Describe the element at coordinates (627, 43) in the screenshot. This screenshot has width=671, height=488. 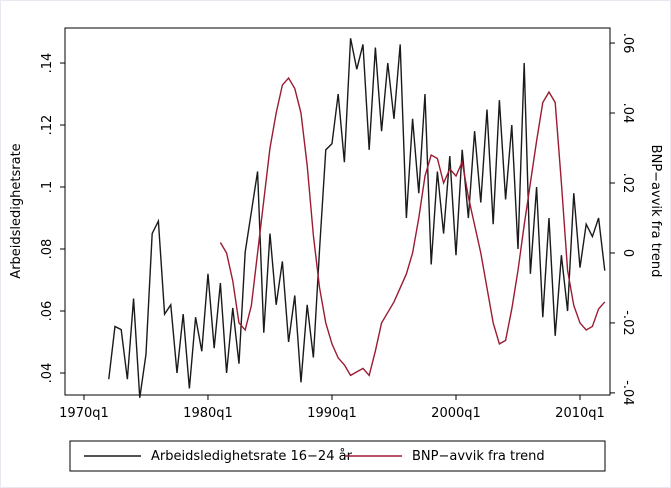
I see `y2-tick-label: .06` at that location.